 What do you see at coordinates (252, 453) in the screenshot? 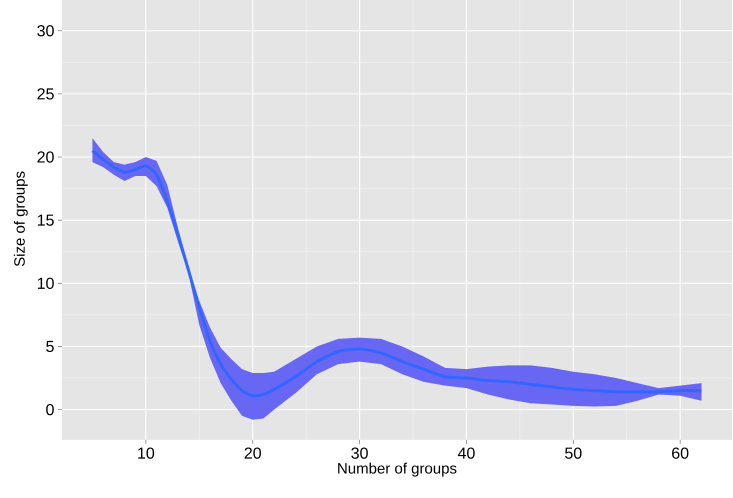
I see `x-tick-label: 20` at bounding box center [252, 453].